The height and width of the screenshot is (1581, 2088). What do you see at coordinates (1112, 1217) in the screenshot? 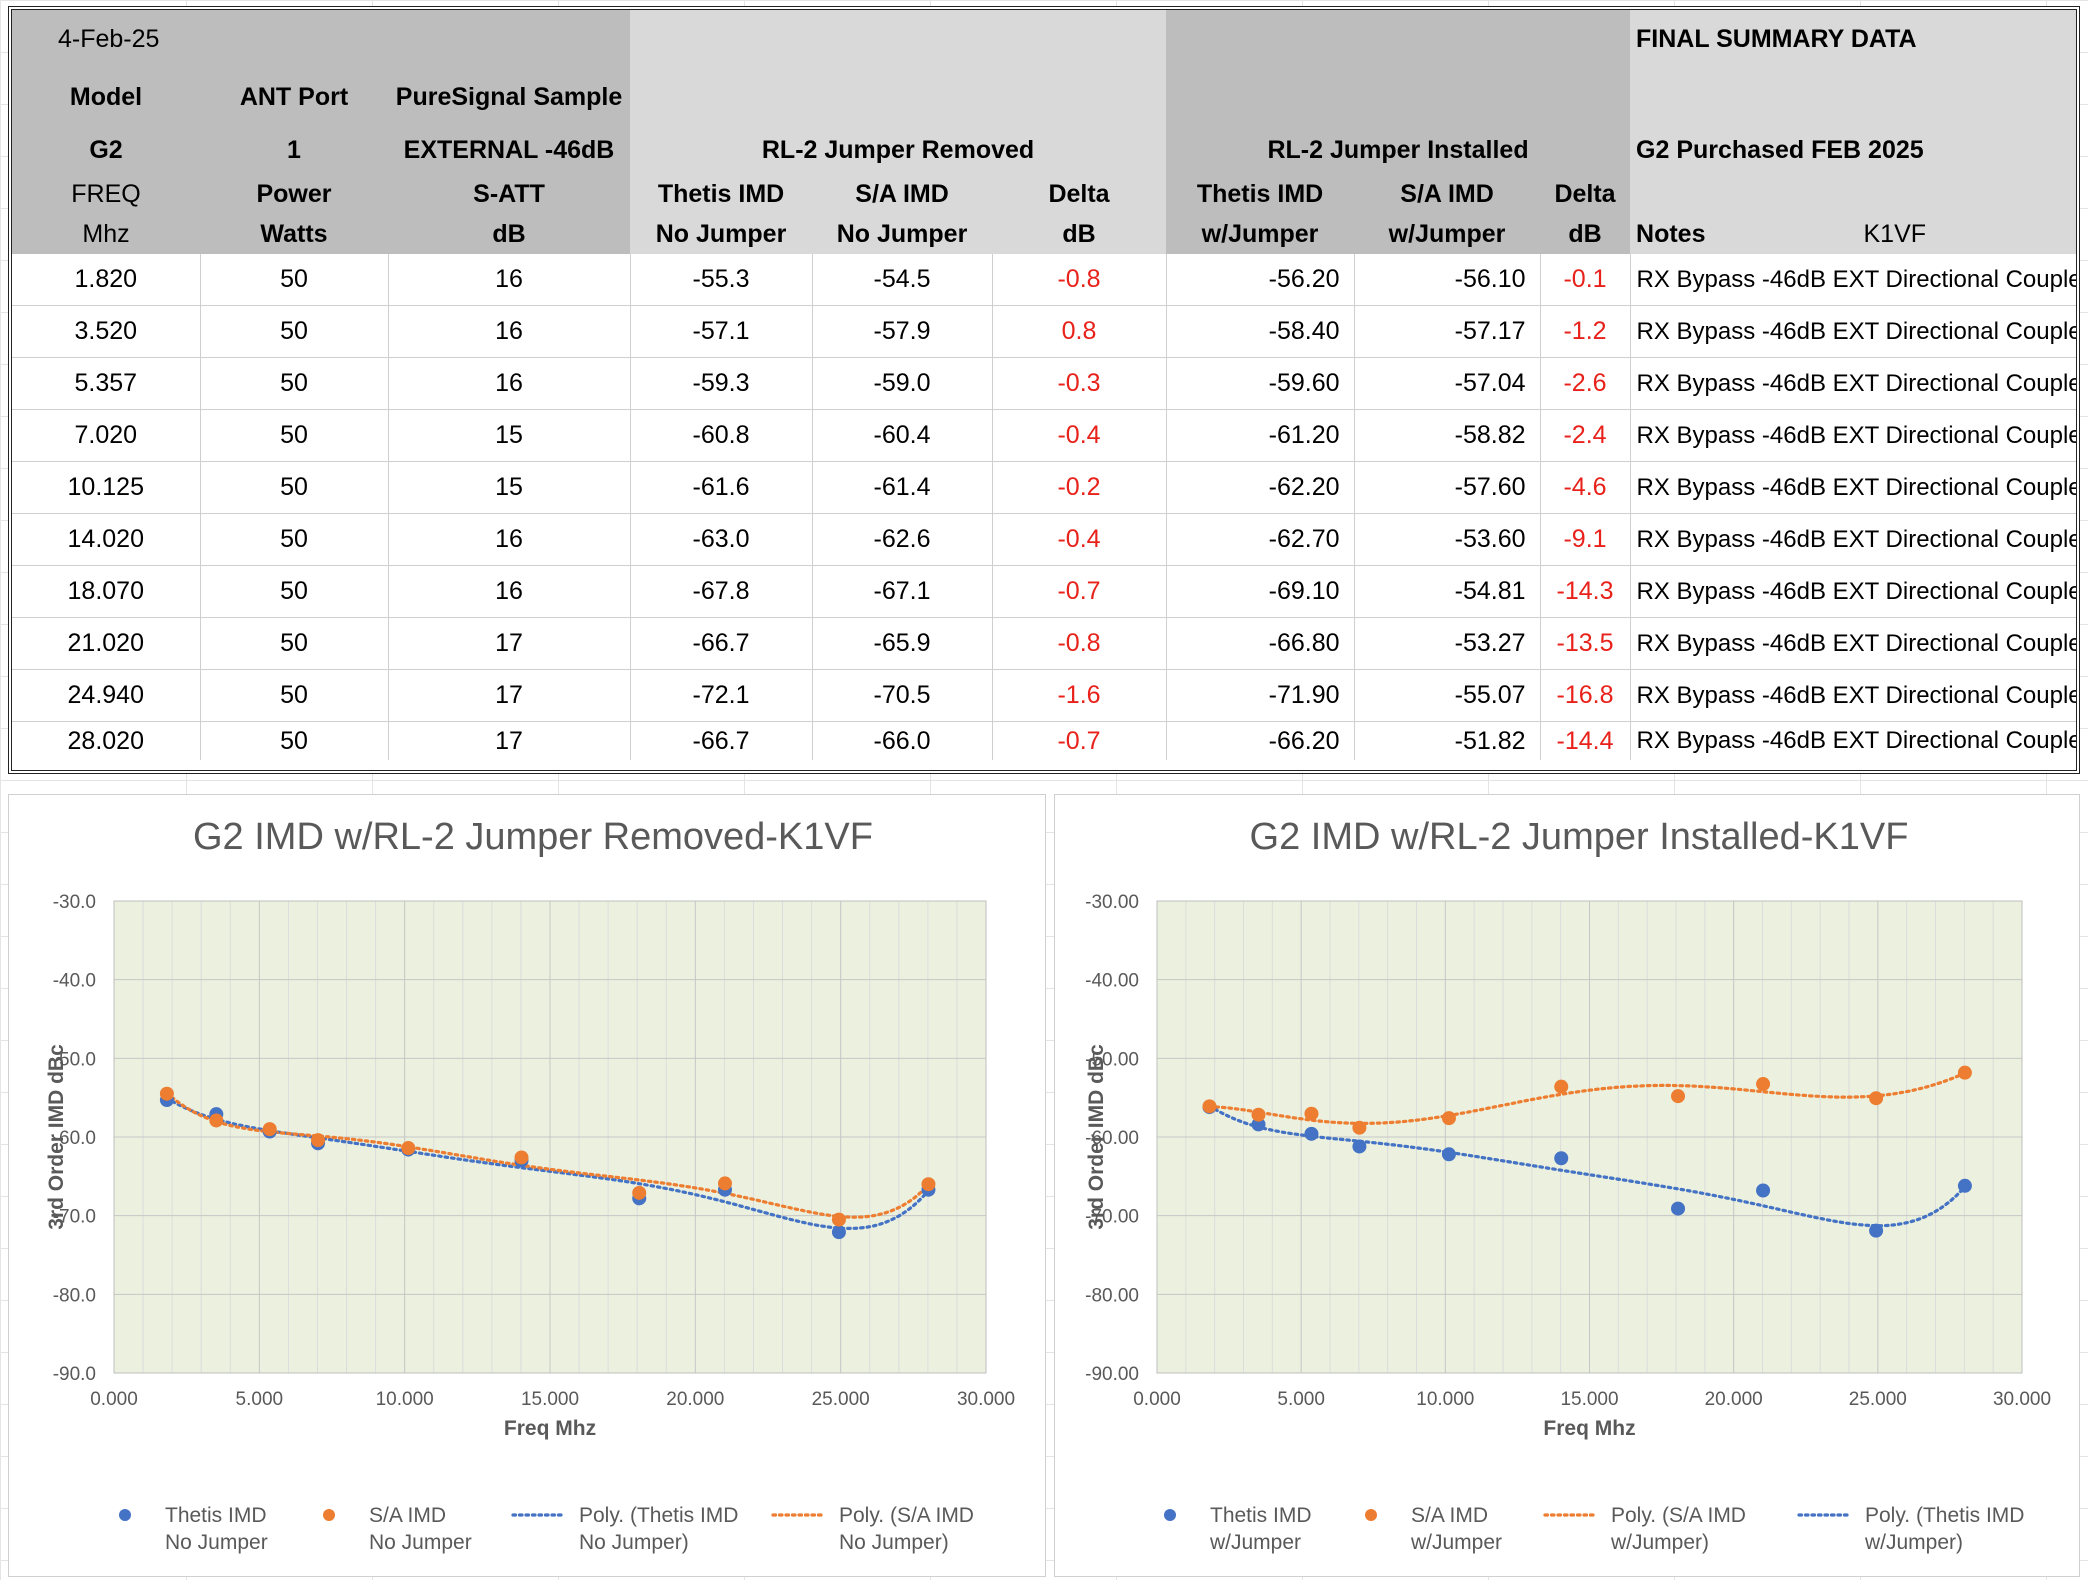
I see `y-tick-label: -70.00` at bounding box center [1112, 1217].